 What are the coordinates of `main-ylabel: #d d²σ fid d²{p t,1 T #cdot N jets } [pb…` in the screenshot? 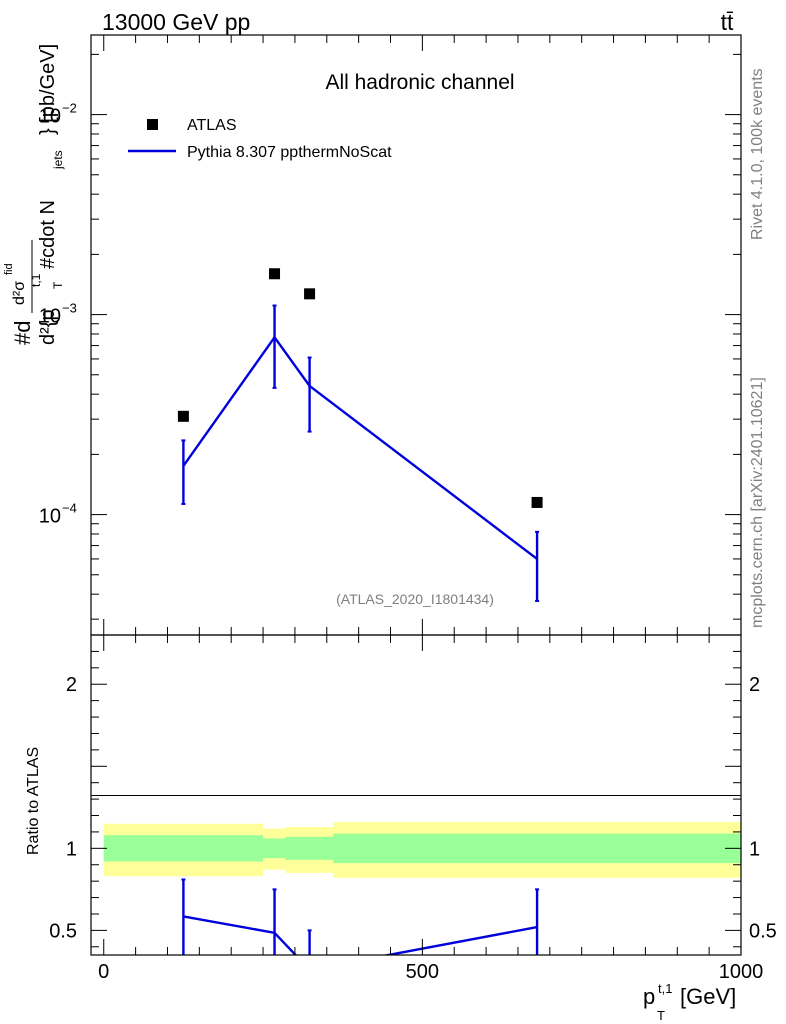 It's located at (34, 194).